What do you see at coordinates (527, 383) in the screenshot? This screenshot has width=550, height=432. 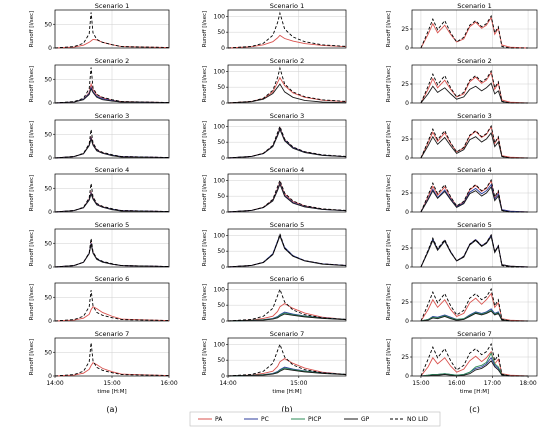 I see `x-tick-label: 18:00` at bounding box center [527, 383].